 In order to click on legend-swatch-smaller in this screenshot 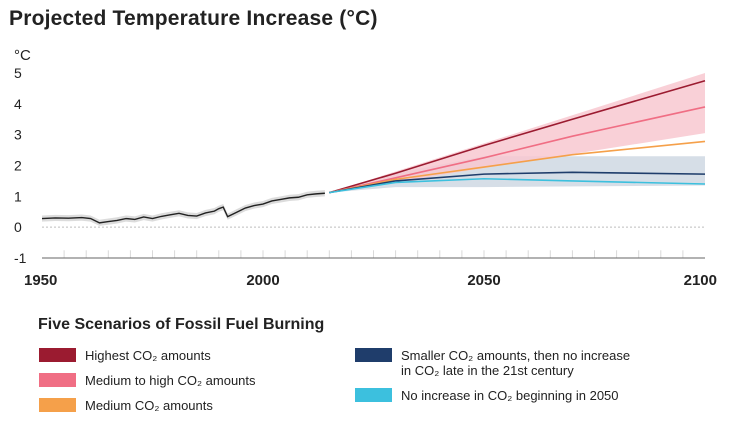, I will do `click(373, 355)`.